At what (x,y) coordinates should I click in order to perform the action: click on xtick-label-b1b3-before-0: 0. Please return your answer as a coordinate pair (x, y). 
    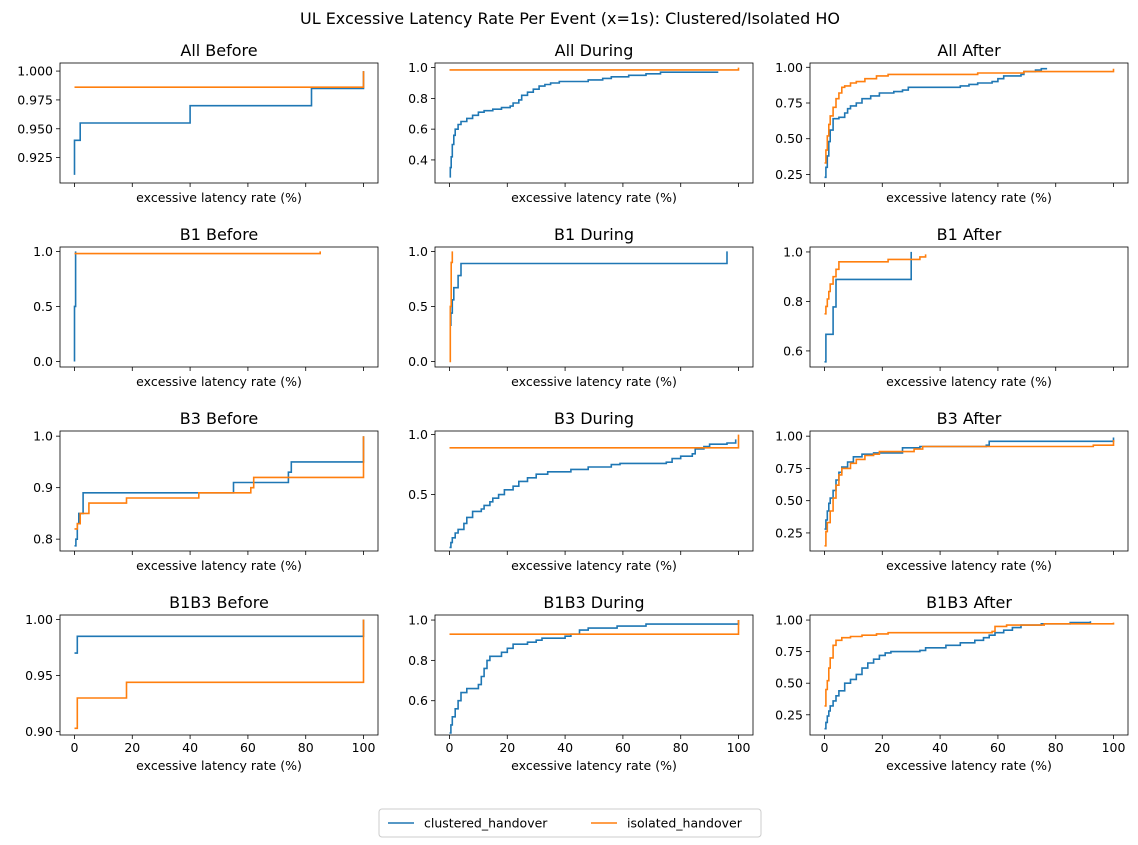
    Looking at the image, I should click on (74, 747).